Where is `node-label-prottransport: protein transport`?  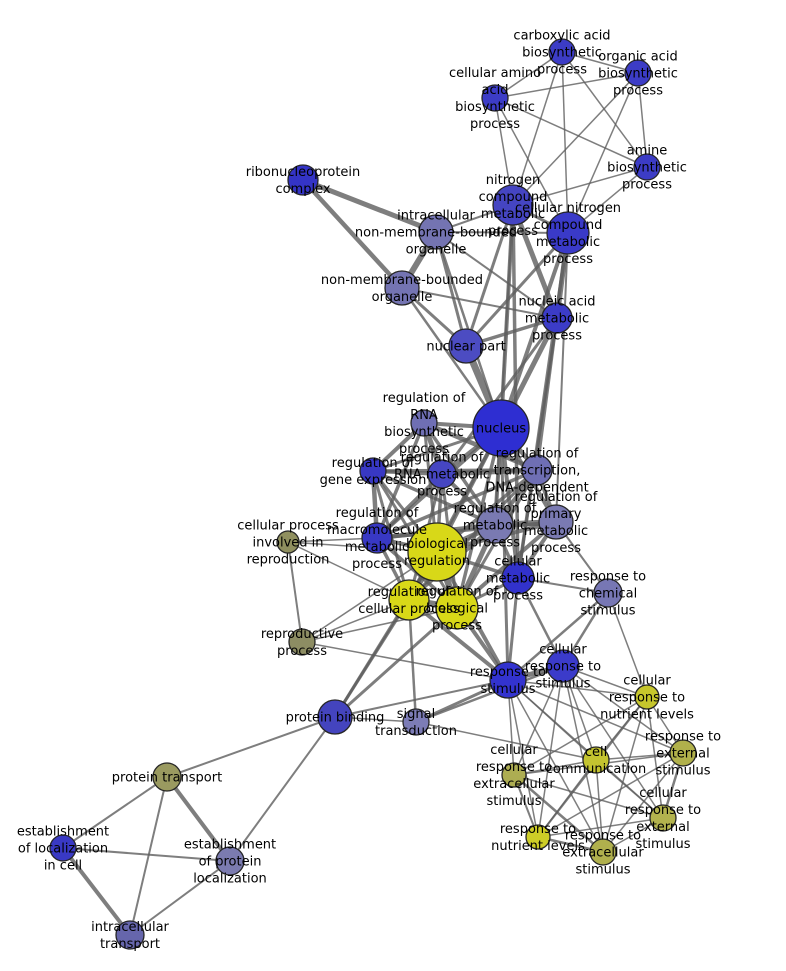 node-label-prottransport: protein transport is located at coordinates (167, 778).